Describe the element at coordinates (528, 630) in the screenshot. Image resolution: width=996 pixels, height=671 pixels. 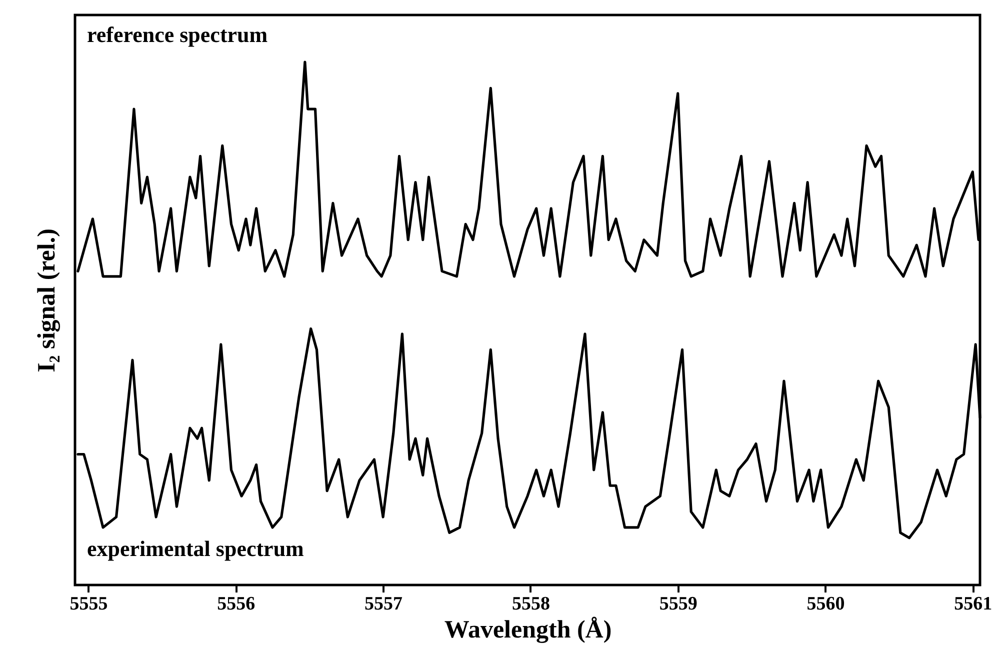
I see `x-axis-title: Wavelength (Å)` at that location.